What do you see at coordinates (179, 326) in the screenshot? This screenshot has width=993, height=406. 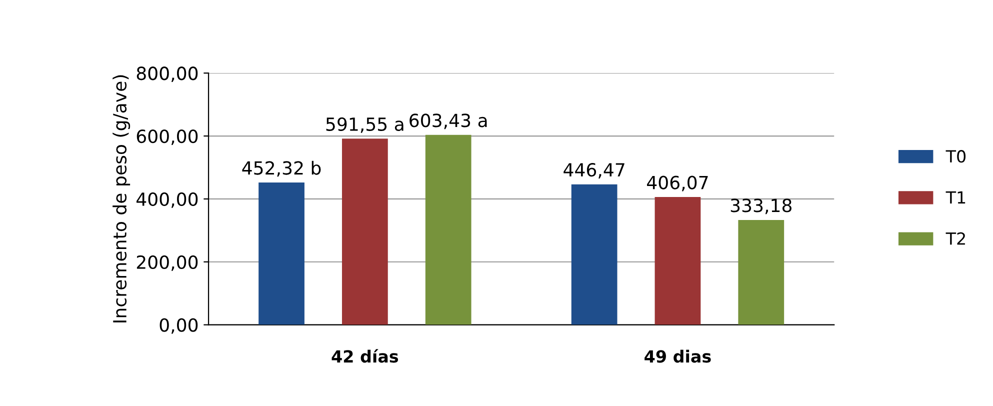 I see `y-tick-label: 0,00` at bounding box center [179, 326].